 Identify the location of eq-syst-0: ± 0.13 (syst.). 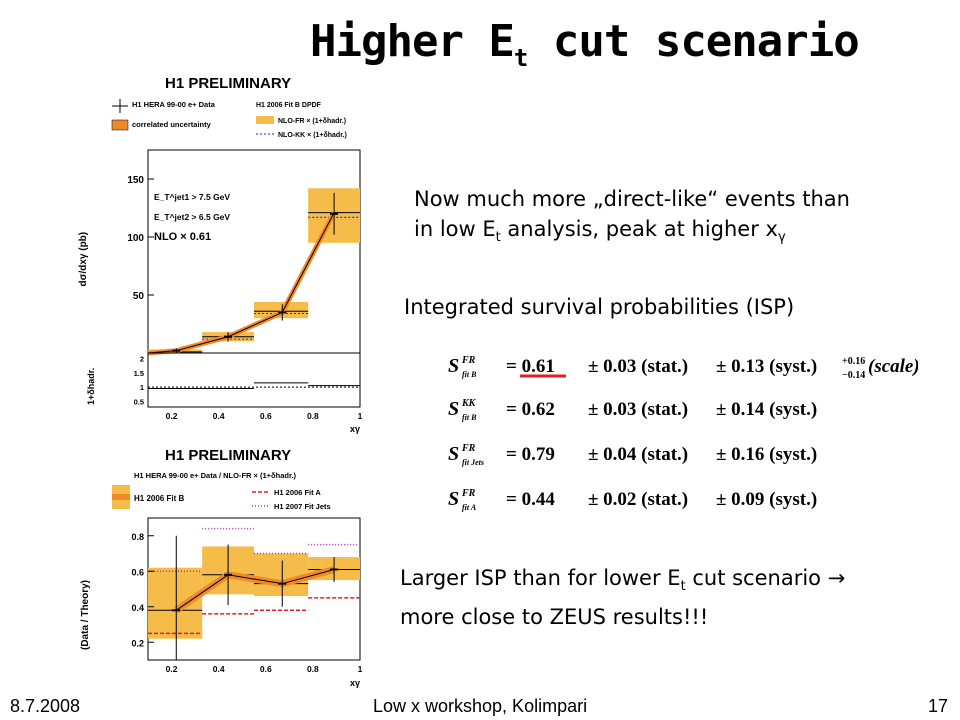
(766, 366).